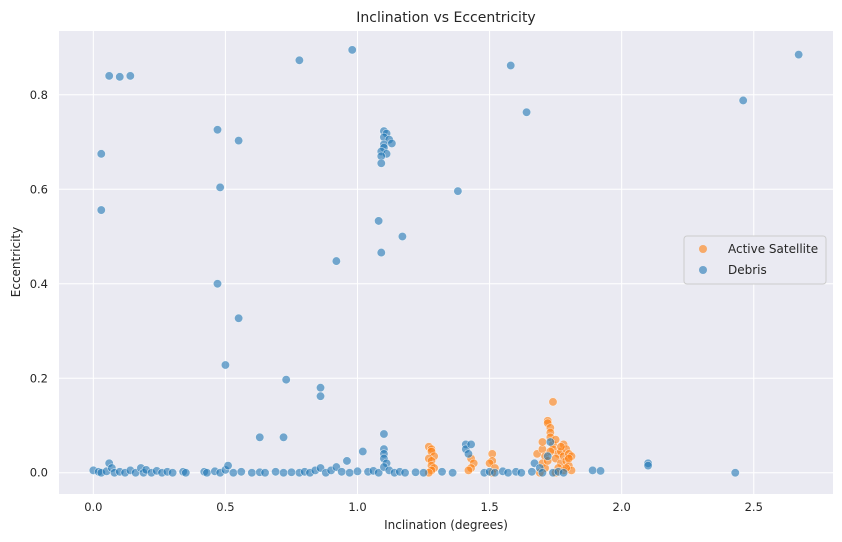  Describe the element at coordinates (93, 507) in the screenshot. I see `x-tick-label: 0.0` at that location.